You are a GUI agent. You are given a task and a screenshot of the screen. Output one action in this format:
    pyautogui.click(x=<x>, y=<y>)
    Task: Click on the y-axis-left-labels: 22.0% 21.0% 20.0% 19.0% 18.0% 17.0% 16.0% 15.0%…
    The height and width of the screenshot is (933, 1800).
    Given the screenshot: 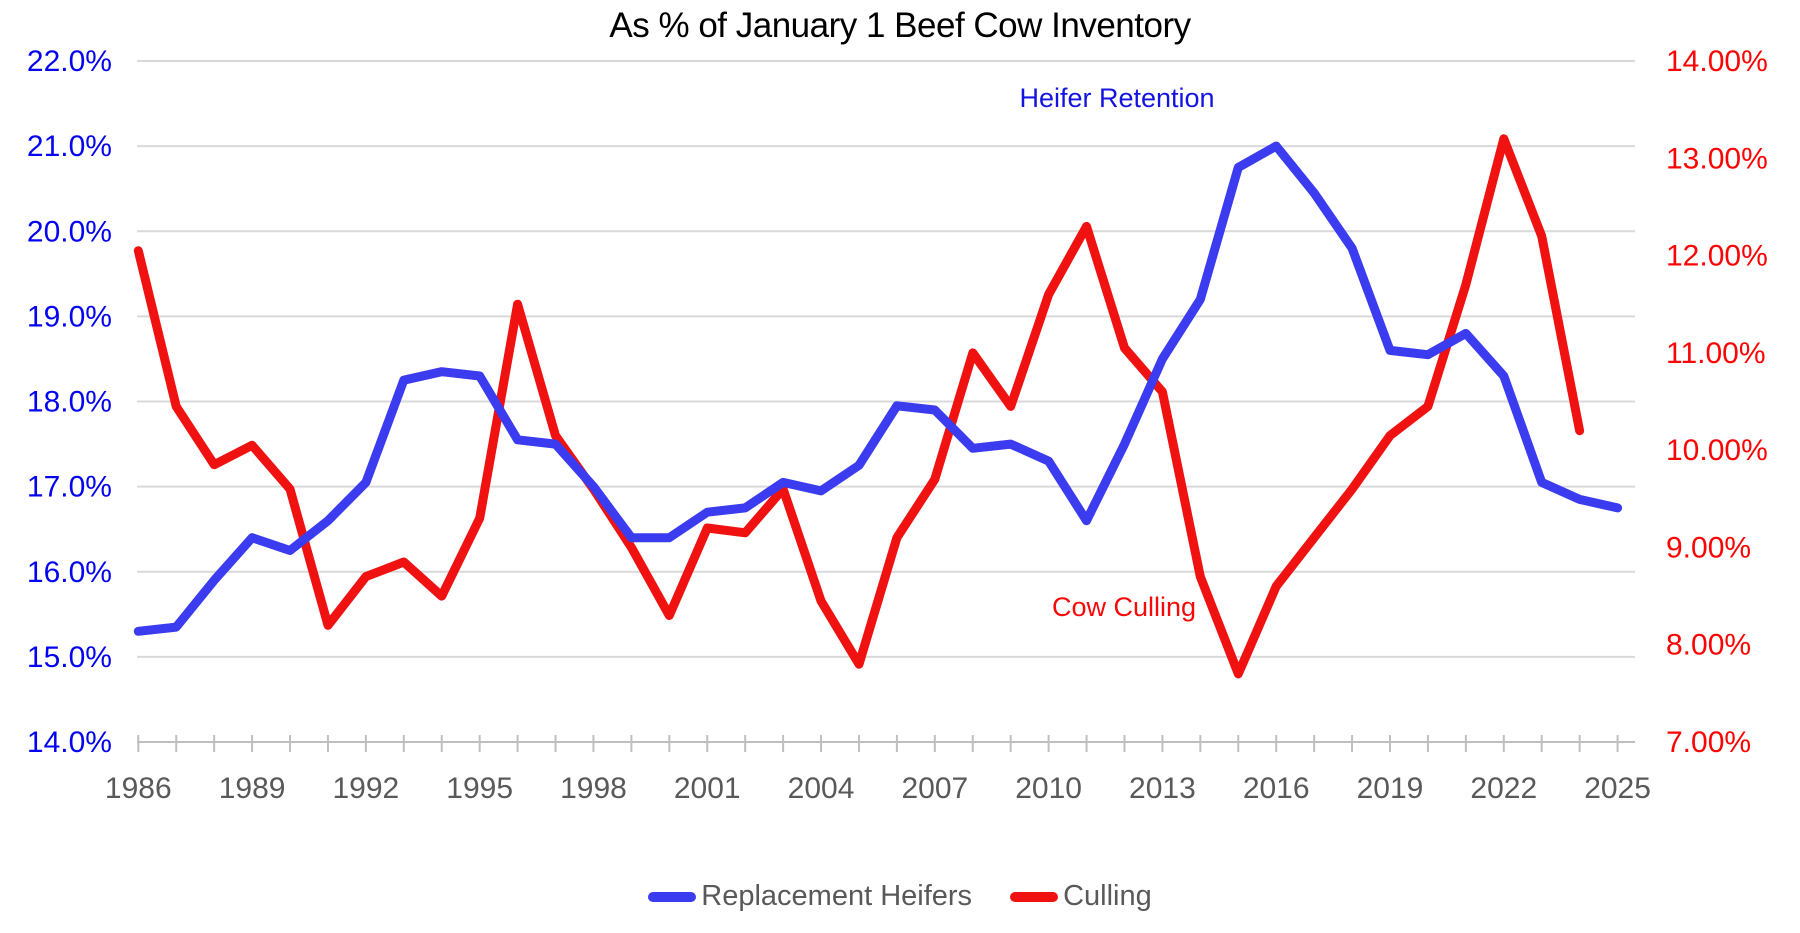 What is the action you would take?
    pyautogui.click(x=69, y=402)
    